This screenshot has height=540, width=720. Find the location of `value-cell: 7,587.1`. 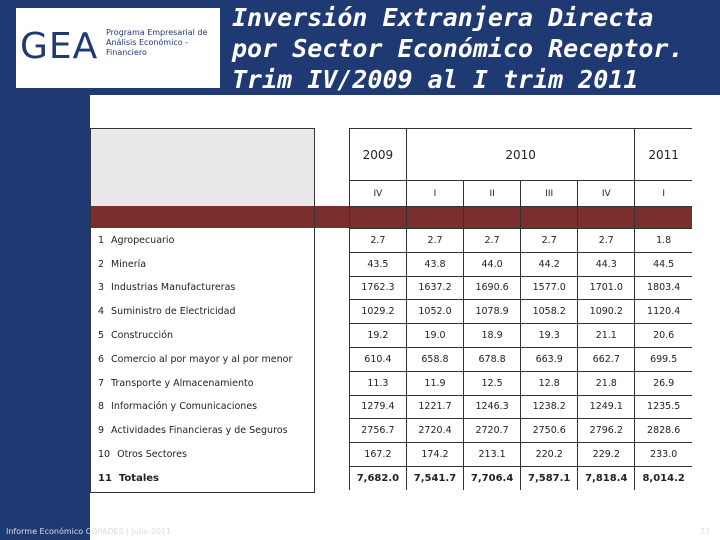

value-cell: 7,587.1 is located at coordinates (549, 478).